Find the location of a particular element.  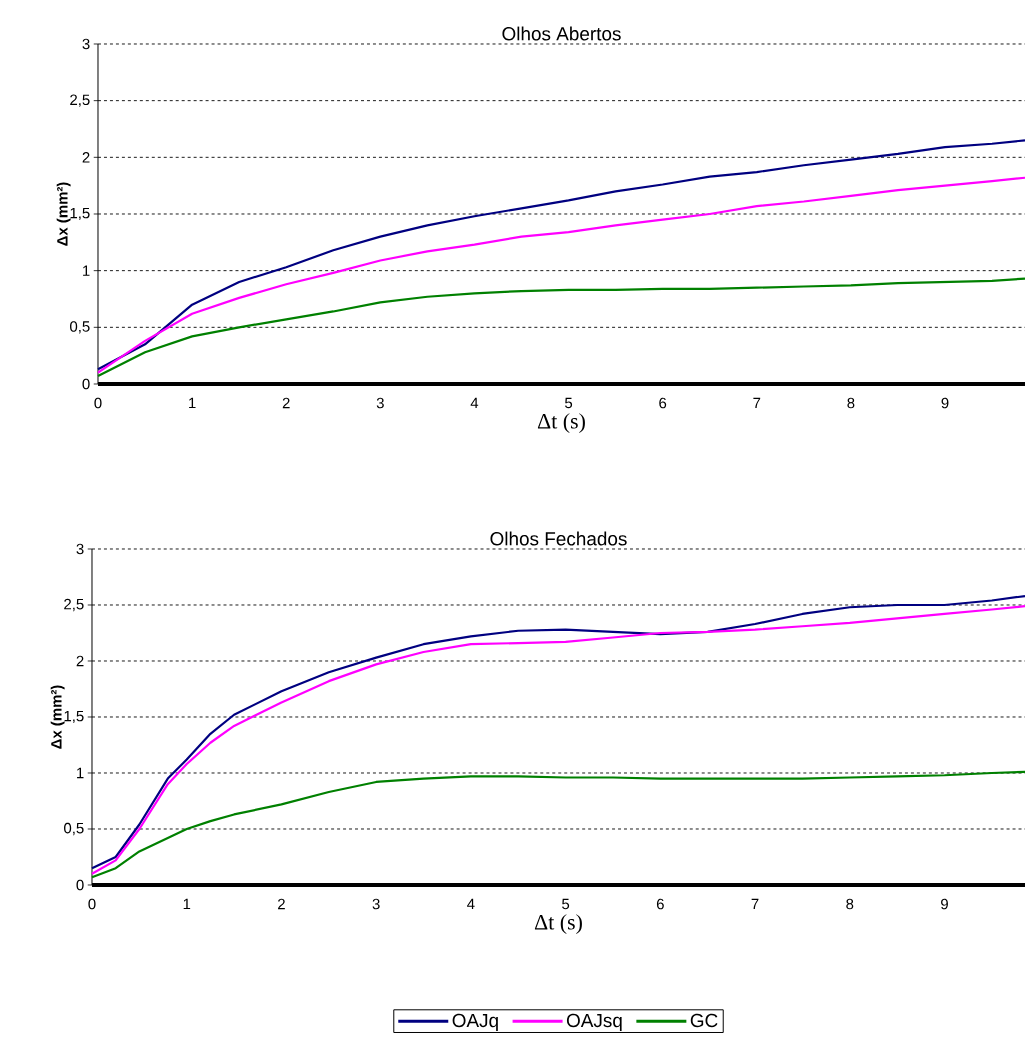

chart-title: Olhos Fechados is located at coordinates (558, 538).